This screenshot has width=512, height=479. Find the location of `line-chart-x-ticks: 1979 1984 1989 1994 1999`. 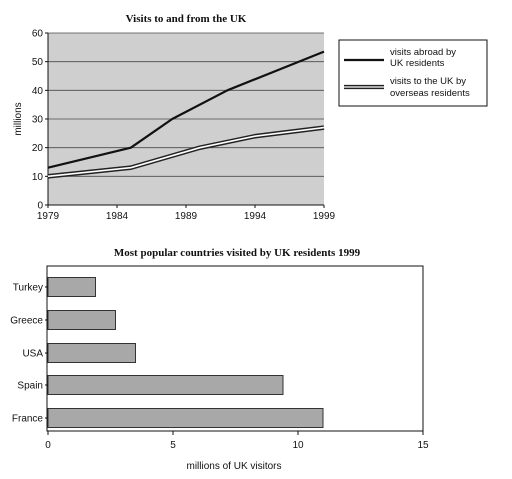

line-chart-x-ticks: 1979 1984 1989 1994 1999 is located at coordinates (186, 213).